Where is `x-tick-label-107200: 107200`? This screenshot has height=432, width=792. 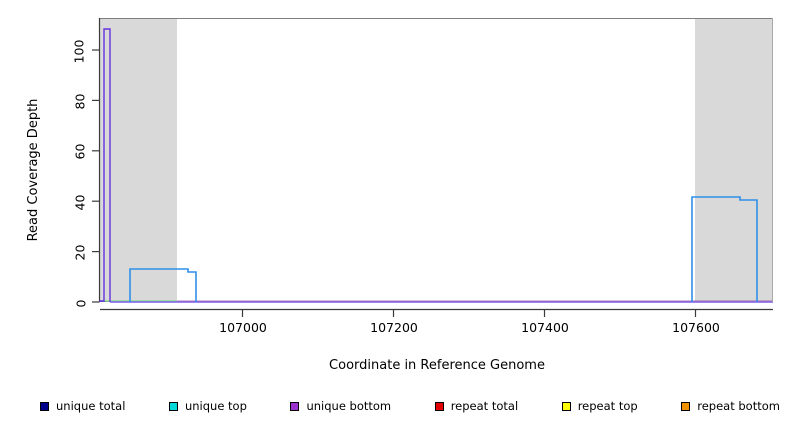
x-tick-label-107200: 107200 is located at coordinates (394, 327).